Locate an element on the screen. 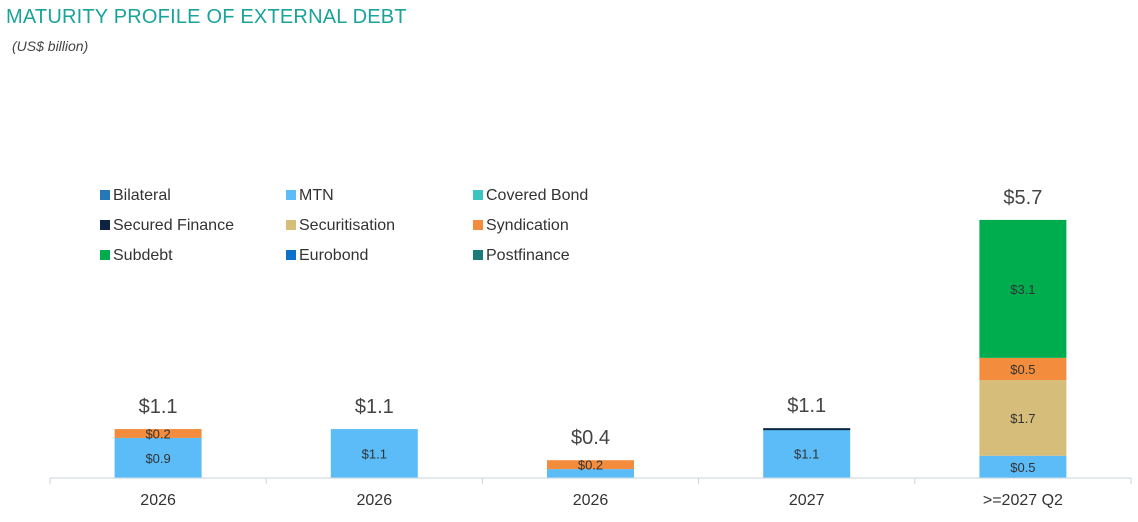 The image size is (1138, 522). x-tick-label: 2027 is located at coordinates (807, 500).